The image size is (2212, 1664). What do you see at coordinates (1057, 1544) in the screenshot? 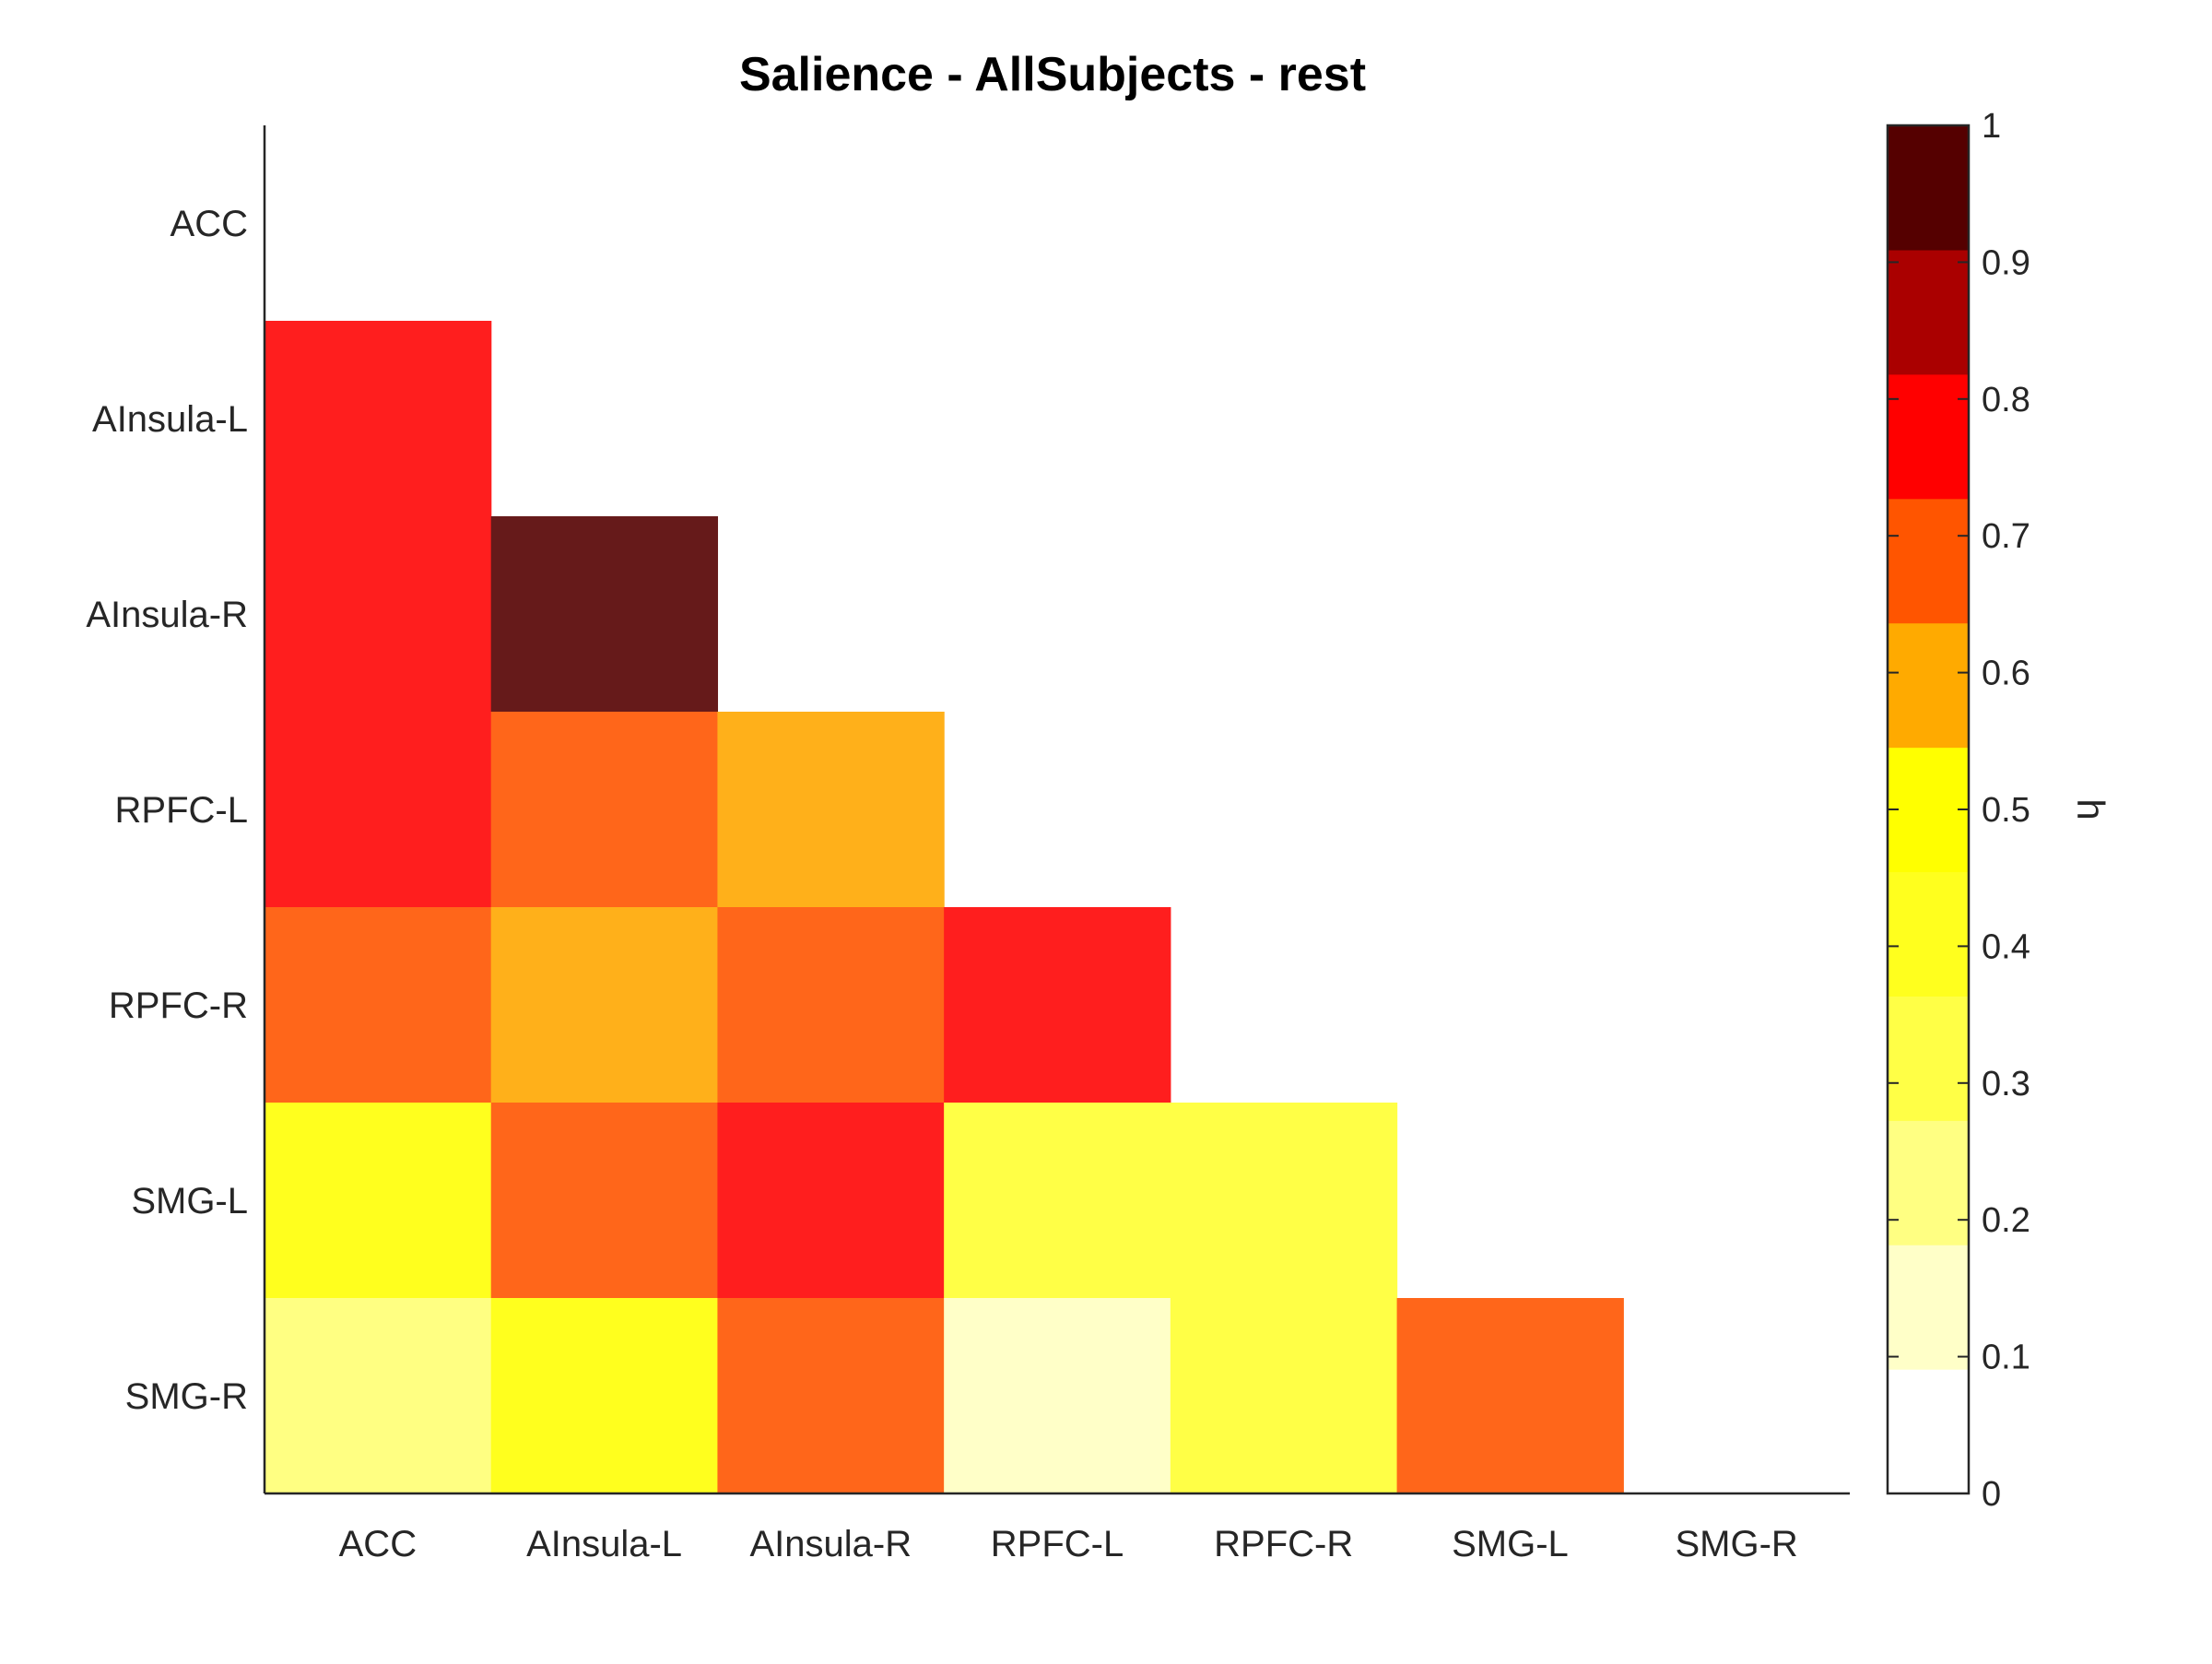
I see `x-tick-label: RPFC-L` at bounding box center [1057, 1544].